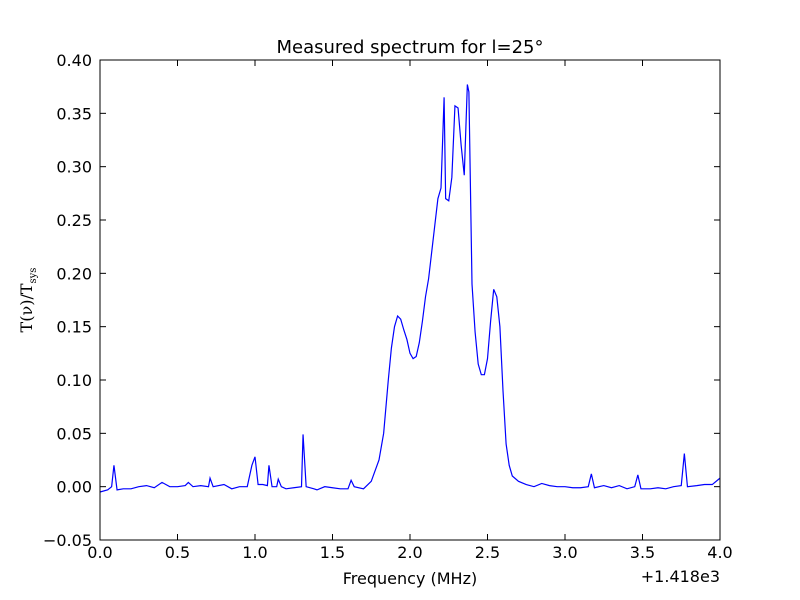 The height and width of the screenshot is (600, 800). Describe the element at coordinates (254, 552) in the screenshot. I see `x-tick-label: 1.0` at that location.